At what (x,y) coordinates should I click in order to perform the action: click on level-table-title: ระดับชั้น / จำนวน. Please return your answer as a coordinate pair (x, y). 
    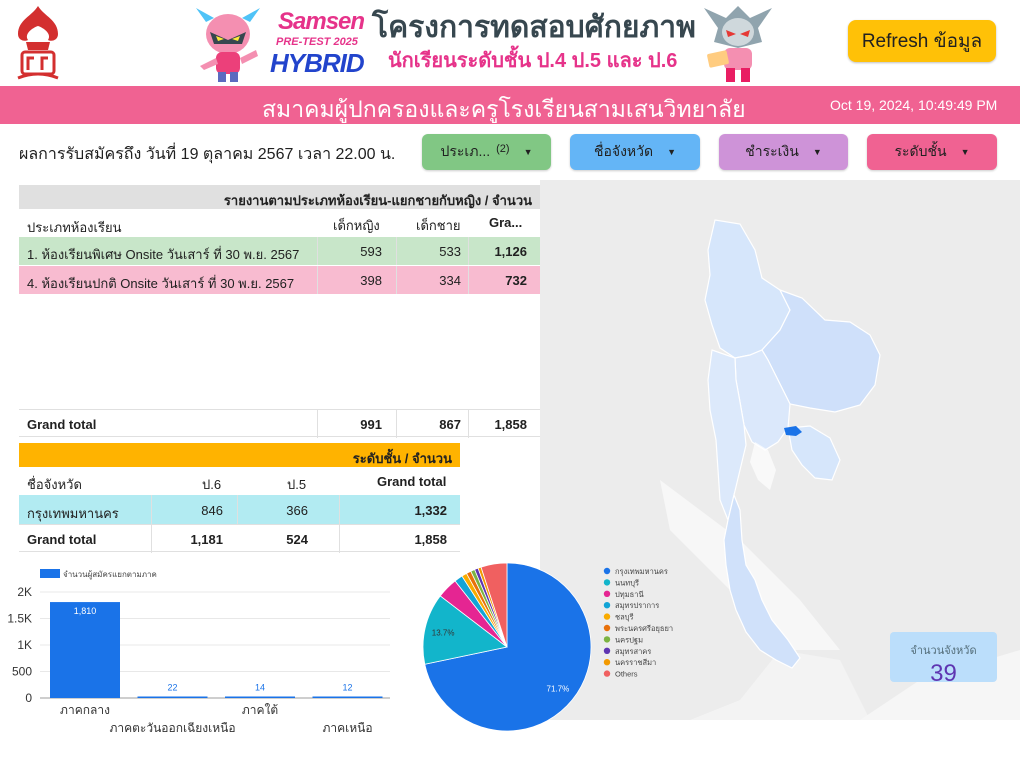
    Looking at the image, I should click on (239, 455).